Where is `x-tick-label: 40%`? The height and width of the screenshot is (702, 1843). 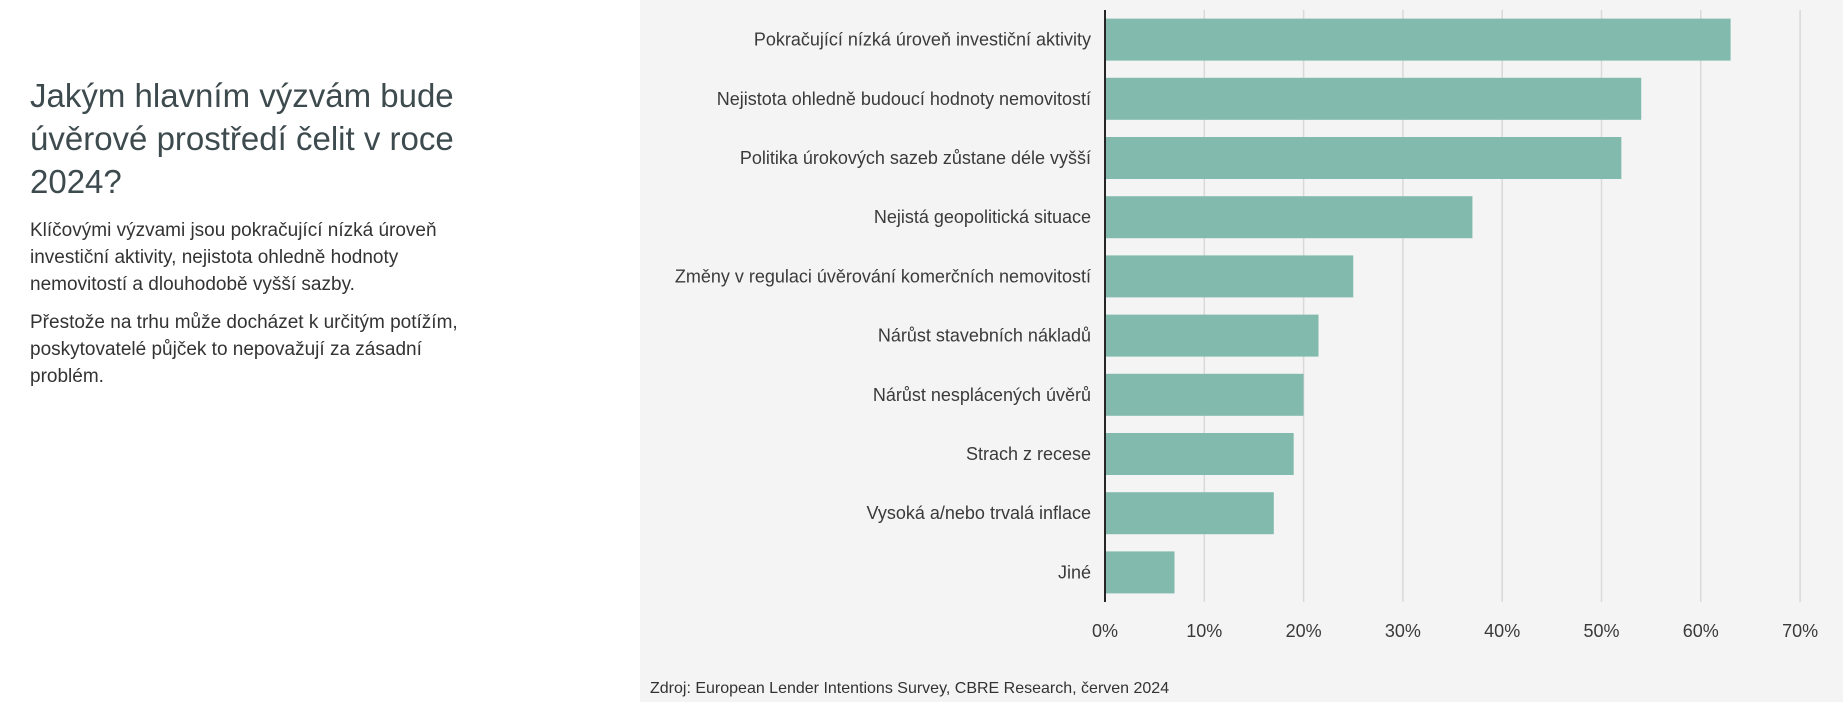
x-tick-label: 40% is located at coordinates (1502, 631).